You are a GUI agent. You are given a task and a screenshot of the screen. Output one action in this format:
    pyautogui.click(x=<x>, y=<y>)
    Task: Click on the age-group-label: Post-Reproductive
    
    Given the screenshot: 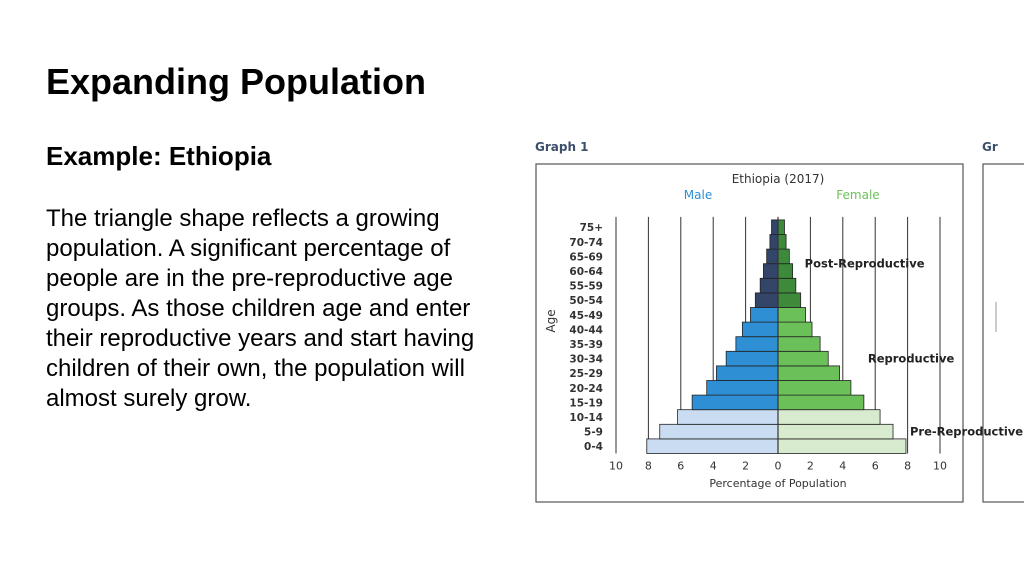 What is the action you would take?
    pyautogui.click(x=865, y=264)
    